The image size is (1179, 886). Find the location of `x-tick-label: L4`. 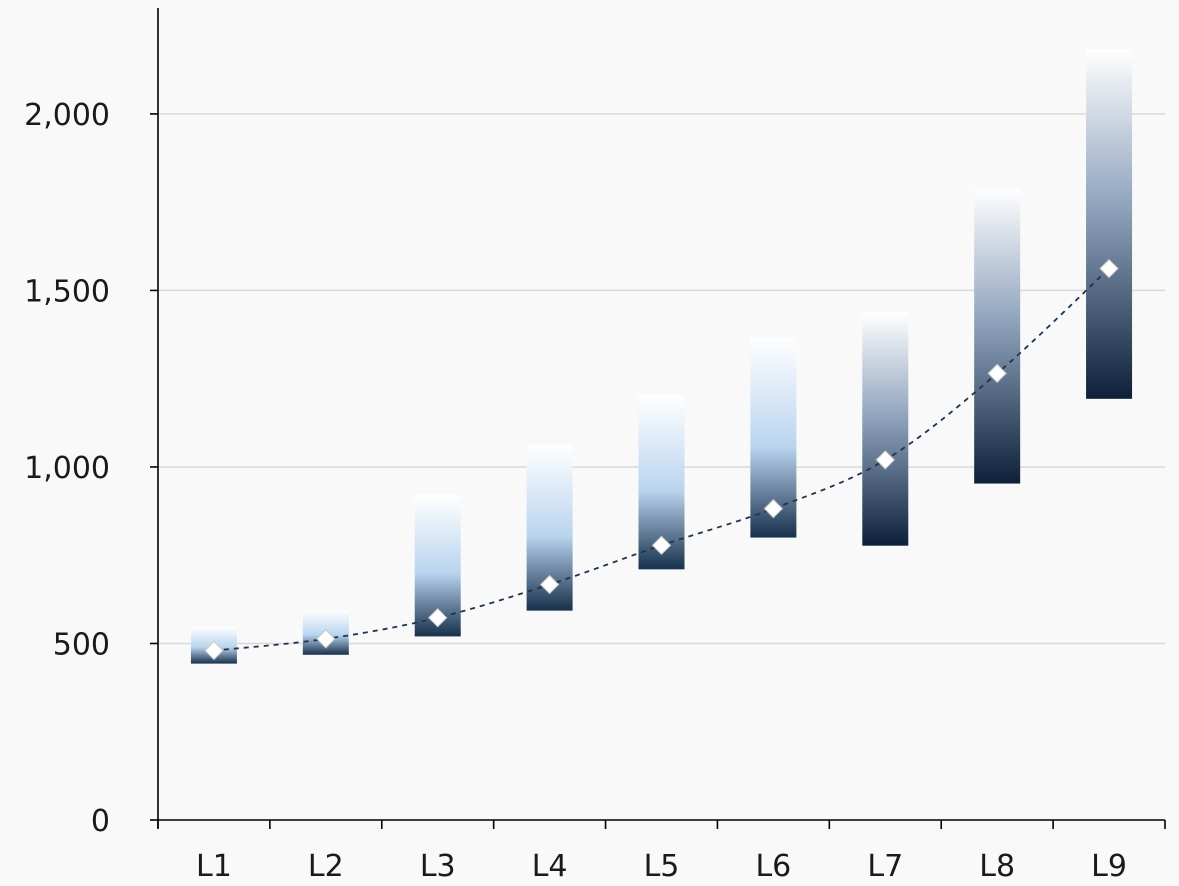

x-tick-label: L4 is located at coordinates (550, 866).